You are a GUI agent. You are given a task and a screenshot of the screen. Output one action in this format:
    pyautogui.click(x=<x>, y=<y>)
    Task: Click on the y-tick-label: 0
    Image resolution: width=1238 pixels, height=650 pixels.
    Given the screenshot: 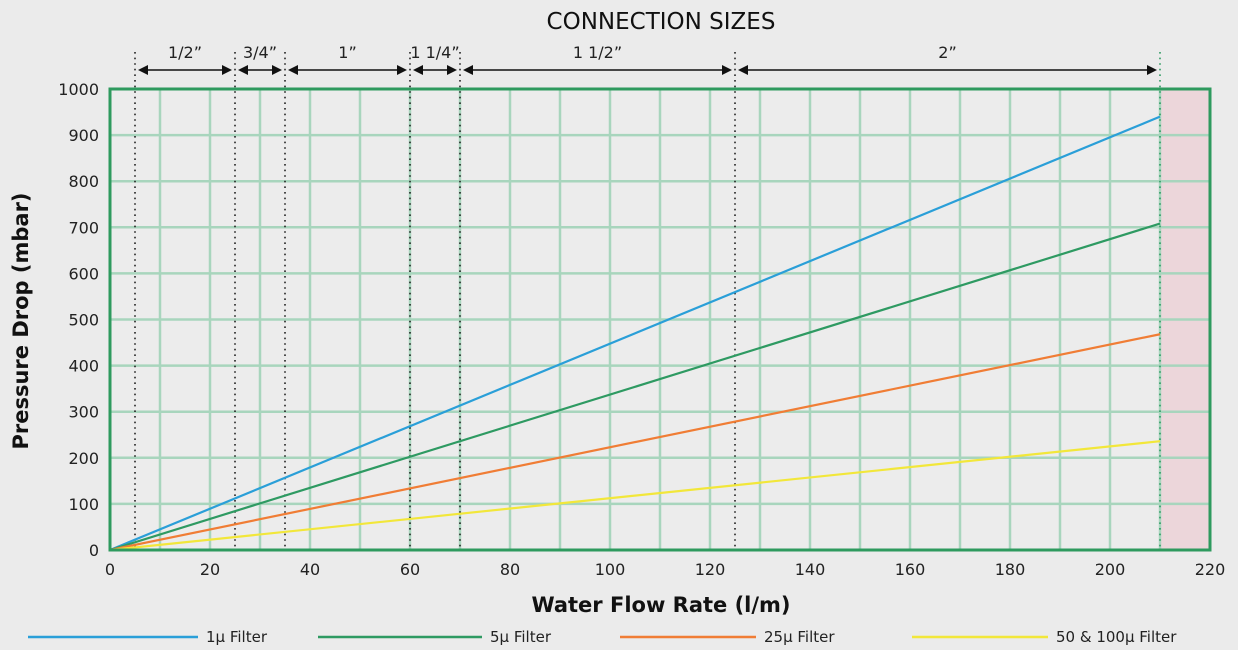 What is the action you would take?
    pyautogui.click(x=94, y=550)
    